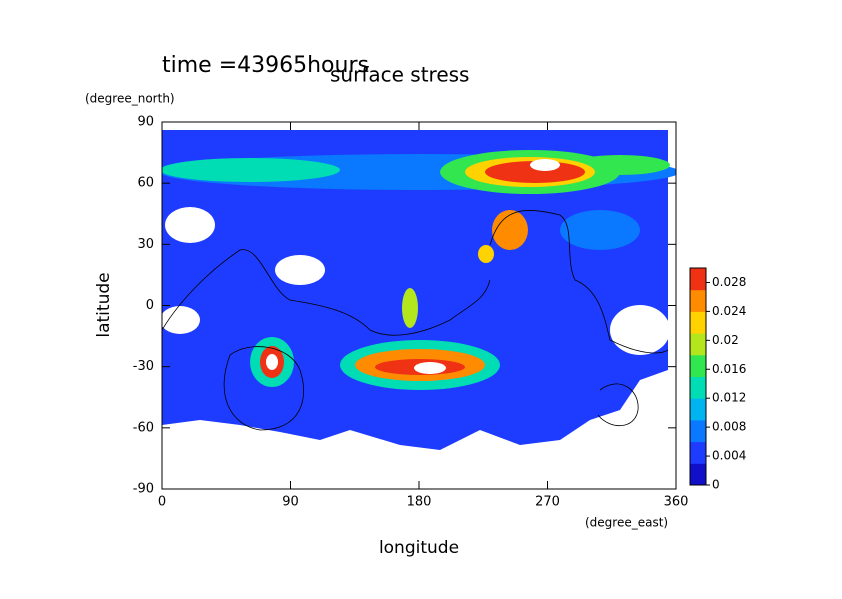  What do you see at coordinates (104, 304) in the screenshot?
I see `y-axis-label: latitude` at bounding box center [104, 304].